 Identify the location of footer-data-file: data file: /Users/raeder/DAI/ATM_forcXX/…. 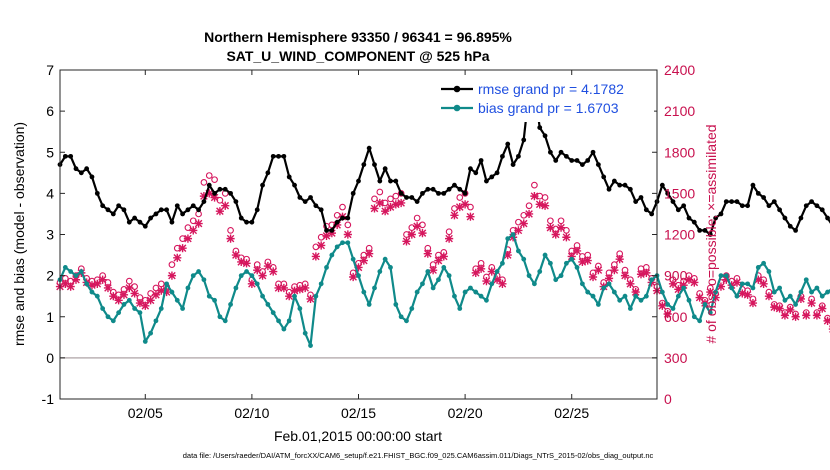
(418, 455).